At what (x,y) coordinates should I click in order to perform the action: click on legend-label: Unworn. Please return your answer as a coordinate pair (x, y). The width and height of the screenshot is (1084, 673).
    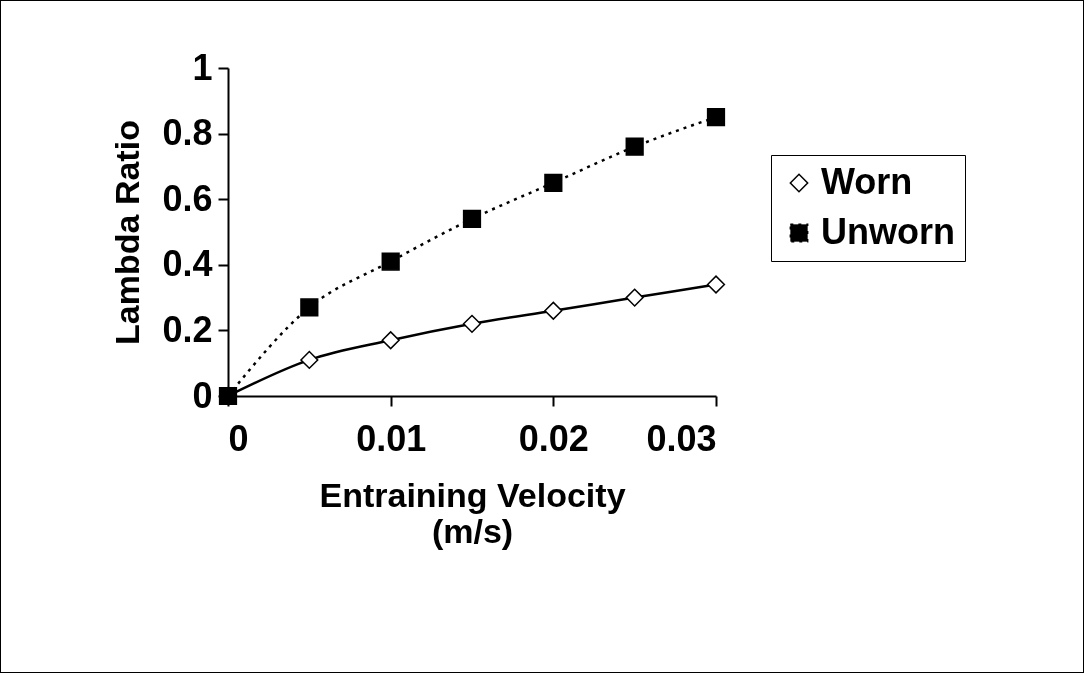
    Looking at the image, I should click on (888, 231).